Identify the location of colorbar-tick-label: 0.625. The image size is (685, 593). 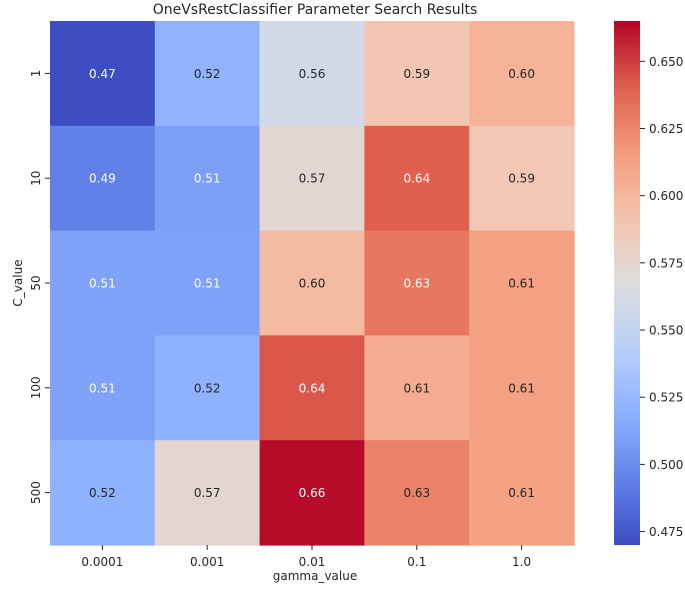
(666, 129).